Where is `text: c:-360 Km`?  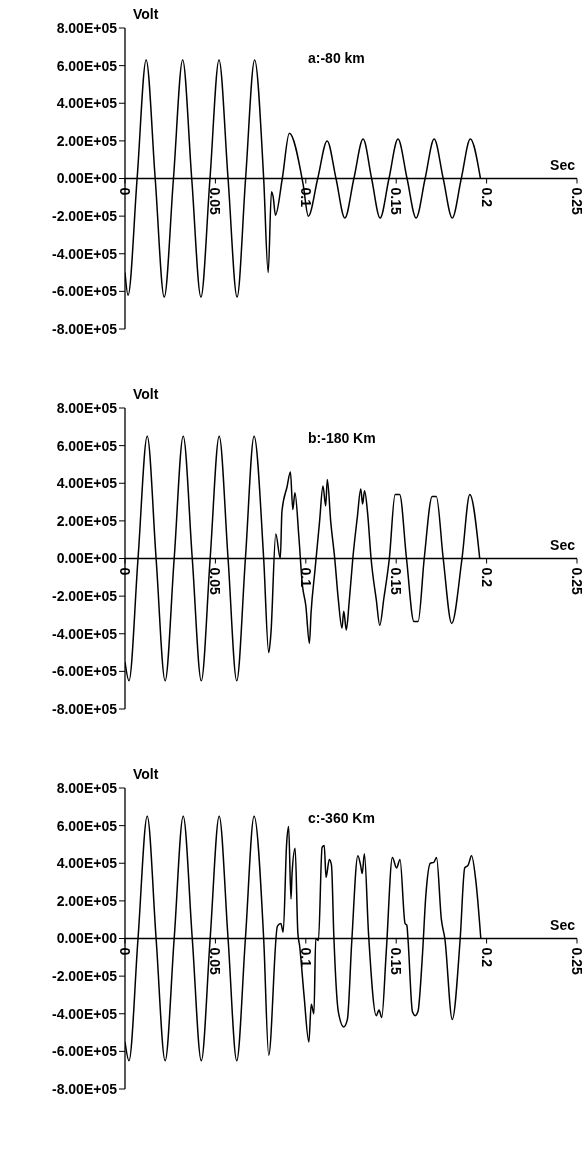
text: c:-360 Km is located at coordinates (341, 818).